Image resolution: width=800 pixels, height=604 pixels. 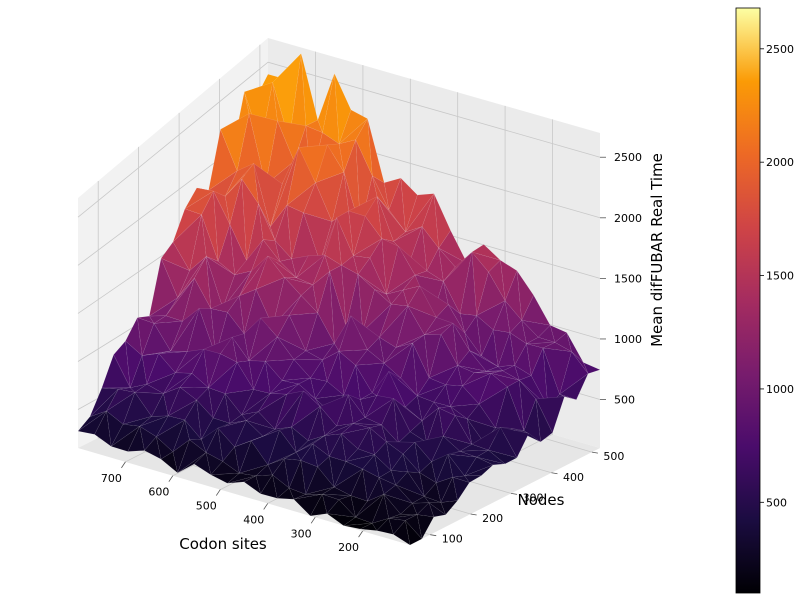 What do you see at coordinates (776, 502) in the screenshot?
I see `colorbar-tick-label: 500` at bounding box center [776, 502].